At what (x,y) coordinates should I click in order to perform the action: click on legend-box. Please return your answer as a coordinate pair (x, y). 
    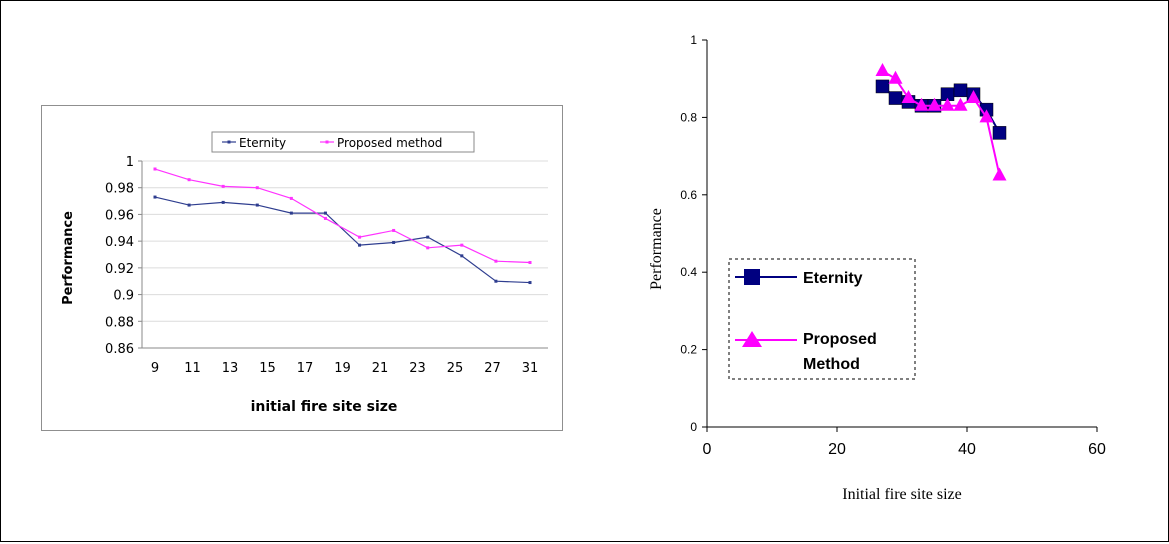
    Looking at the image, I should click on (343, 142).